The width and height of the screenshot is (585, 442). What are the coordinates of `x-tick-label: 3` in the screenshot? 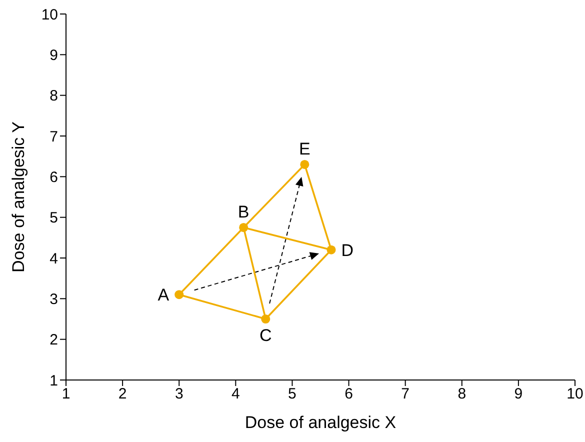 It's located at (179, 394).